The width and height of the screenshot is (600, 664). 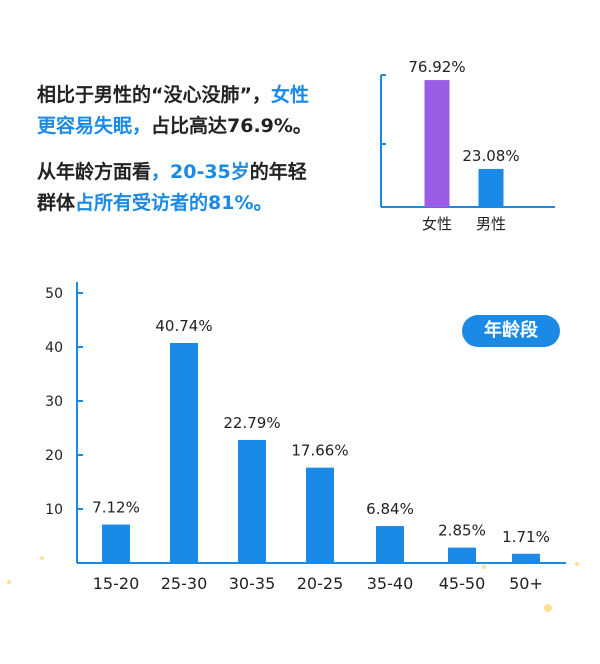 I want to click on age-y-tick-label: 30, so click(x=54, y=402).